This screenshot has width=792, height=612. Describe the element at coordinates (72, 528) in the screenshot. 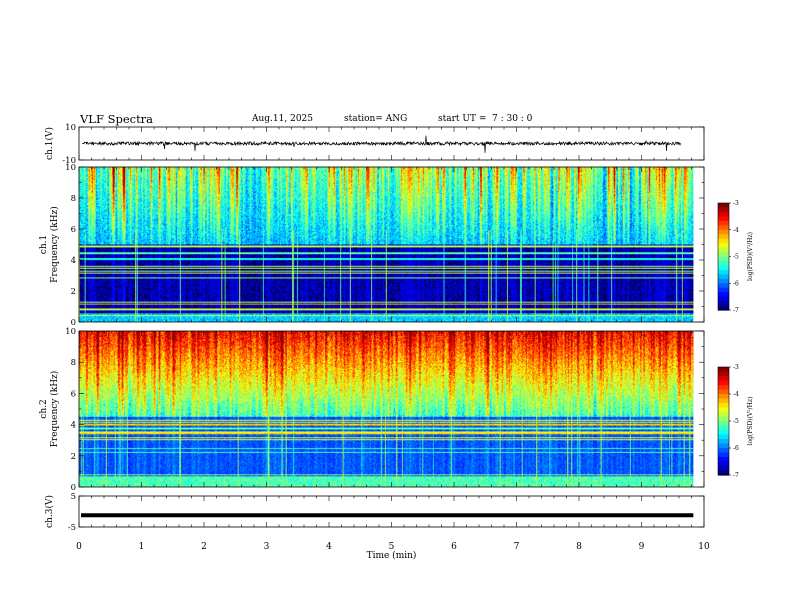

I see `y-tick-label: -5` at that location.